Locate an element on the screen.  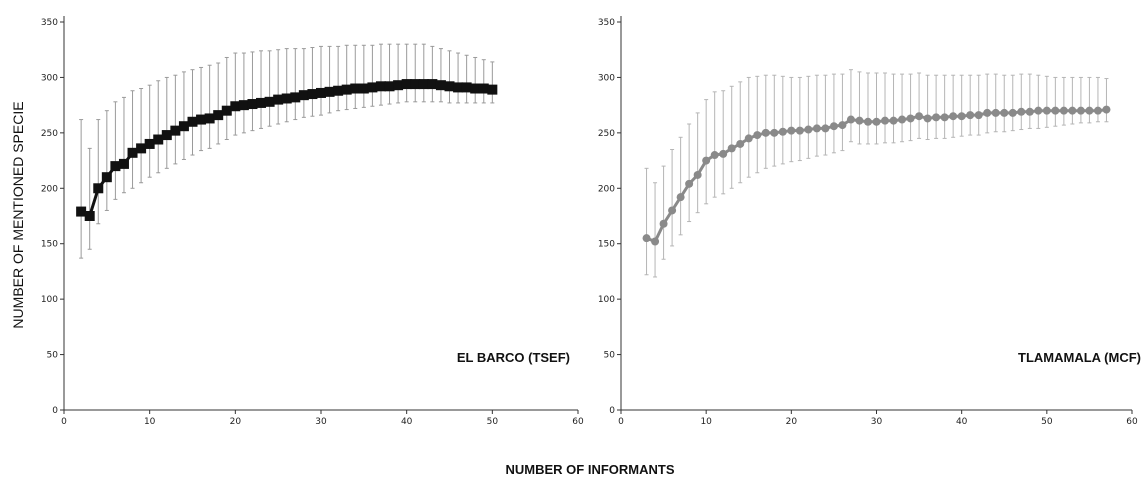
panel-annotation: EL BARCO (TSEF) is located at coordinates (513, 357).